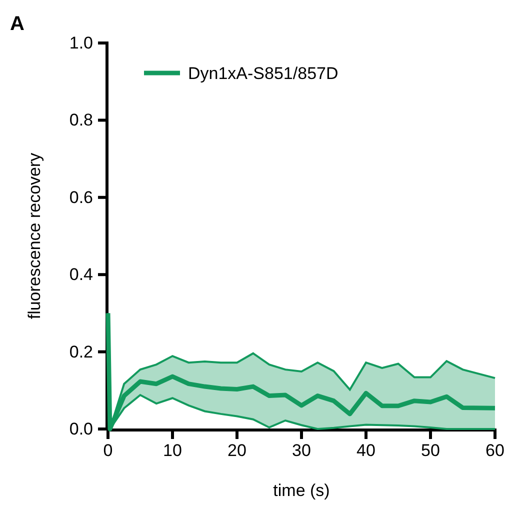  Describe the element at coordinates (108, 450) in the screenshot. I see `x-tick-label: 0` at that location.